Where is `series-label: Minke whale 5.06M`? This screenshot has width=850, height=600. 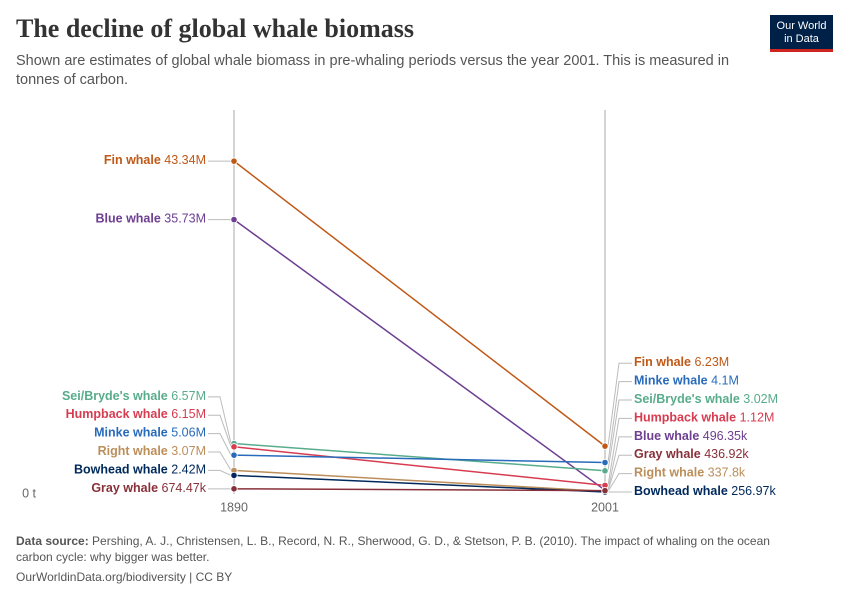
series-label: Minke whale 5.06M is located at coordinates (150, 433).